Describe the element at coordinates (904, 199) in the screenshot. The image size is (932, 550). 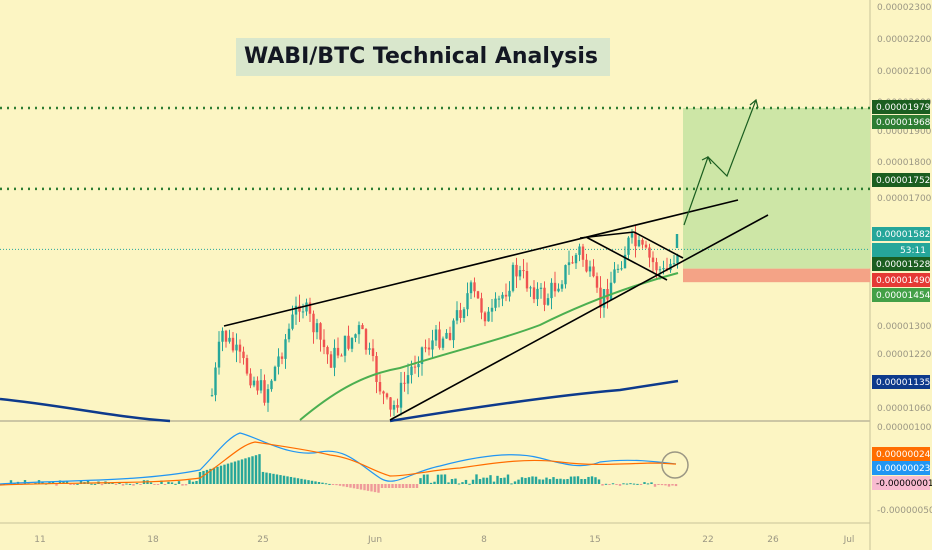
I see `price-tick-label: 0.00001700` at that location.